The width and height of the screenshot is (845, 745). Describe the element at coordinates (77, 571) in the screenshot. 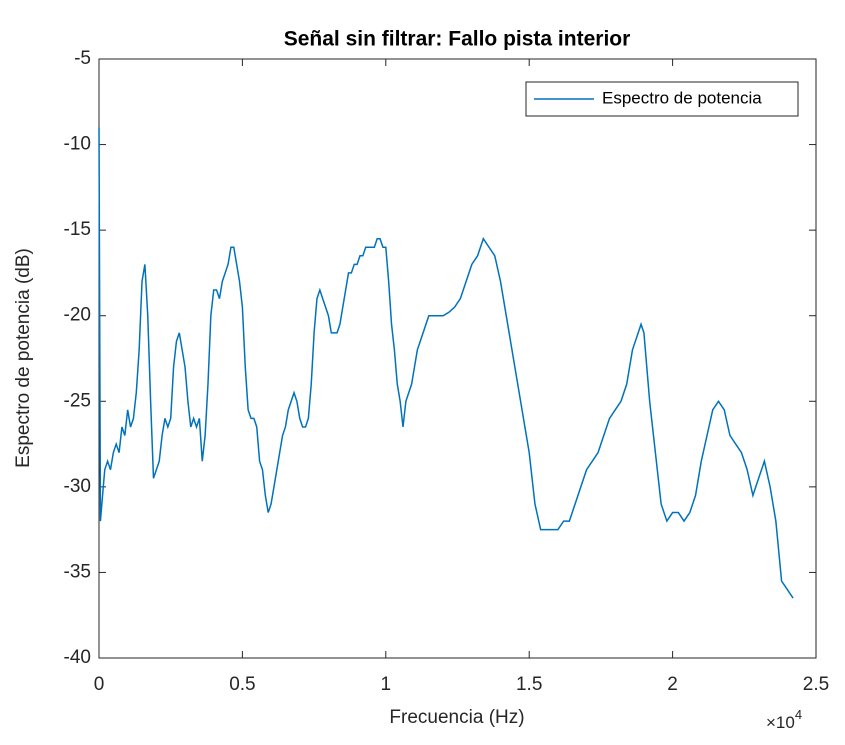

I see `y-tick-label: -35` at that location.